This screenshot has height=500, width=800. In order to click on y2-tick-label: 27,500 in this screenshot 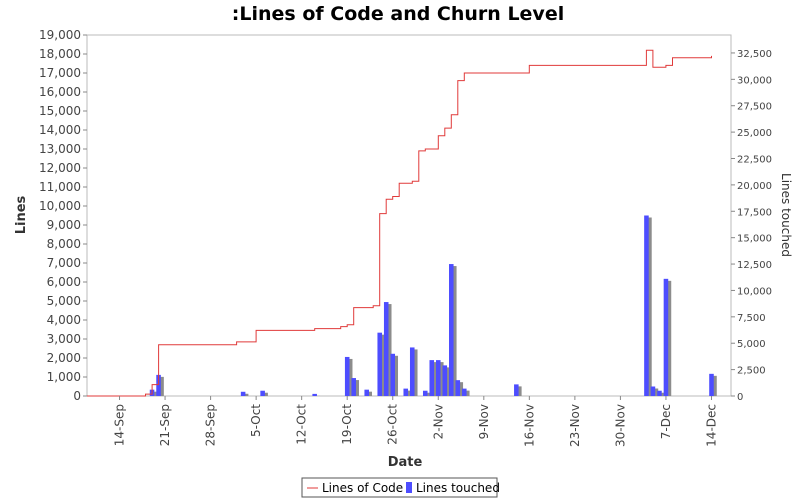, I will do `click(754, 107)`.